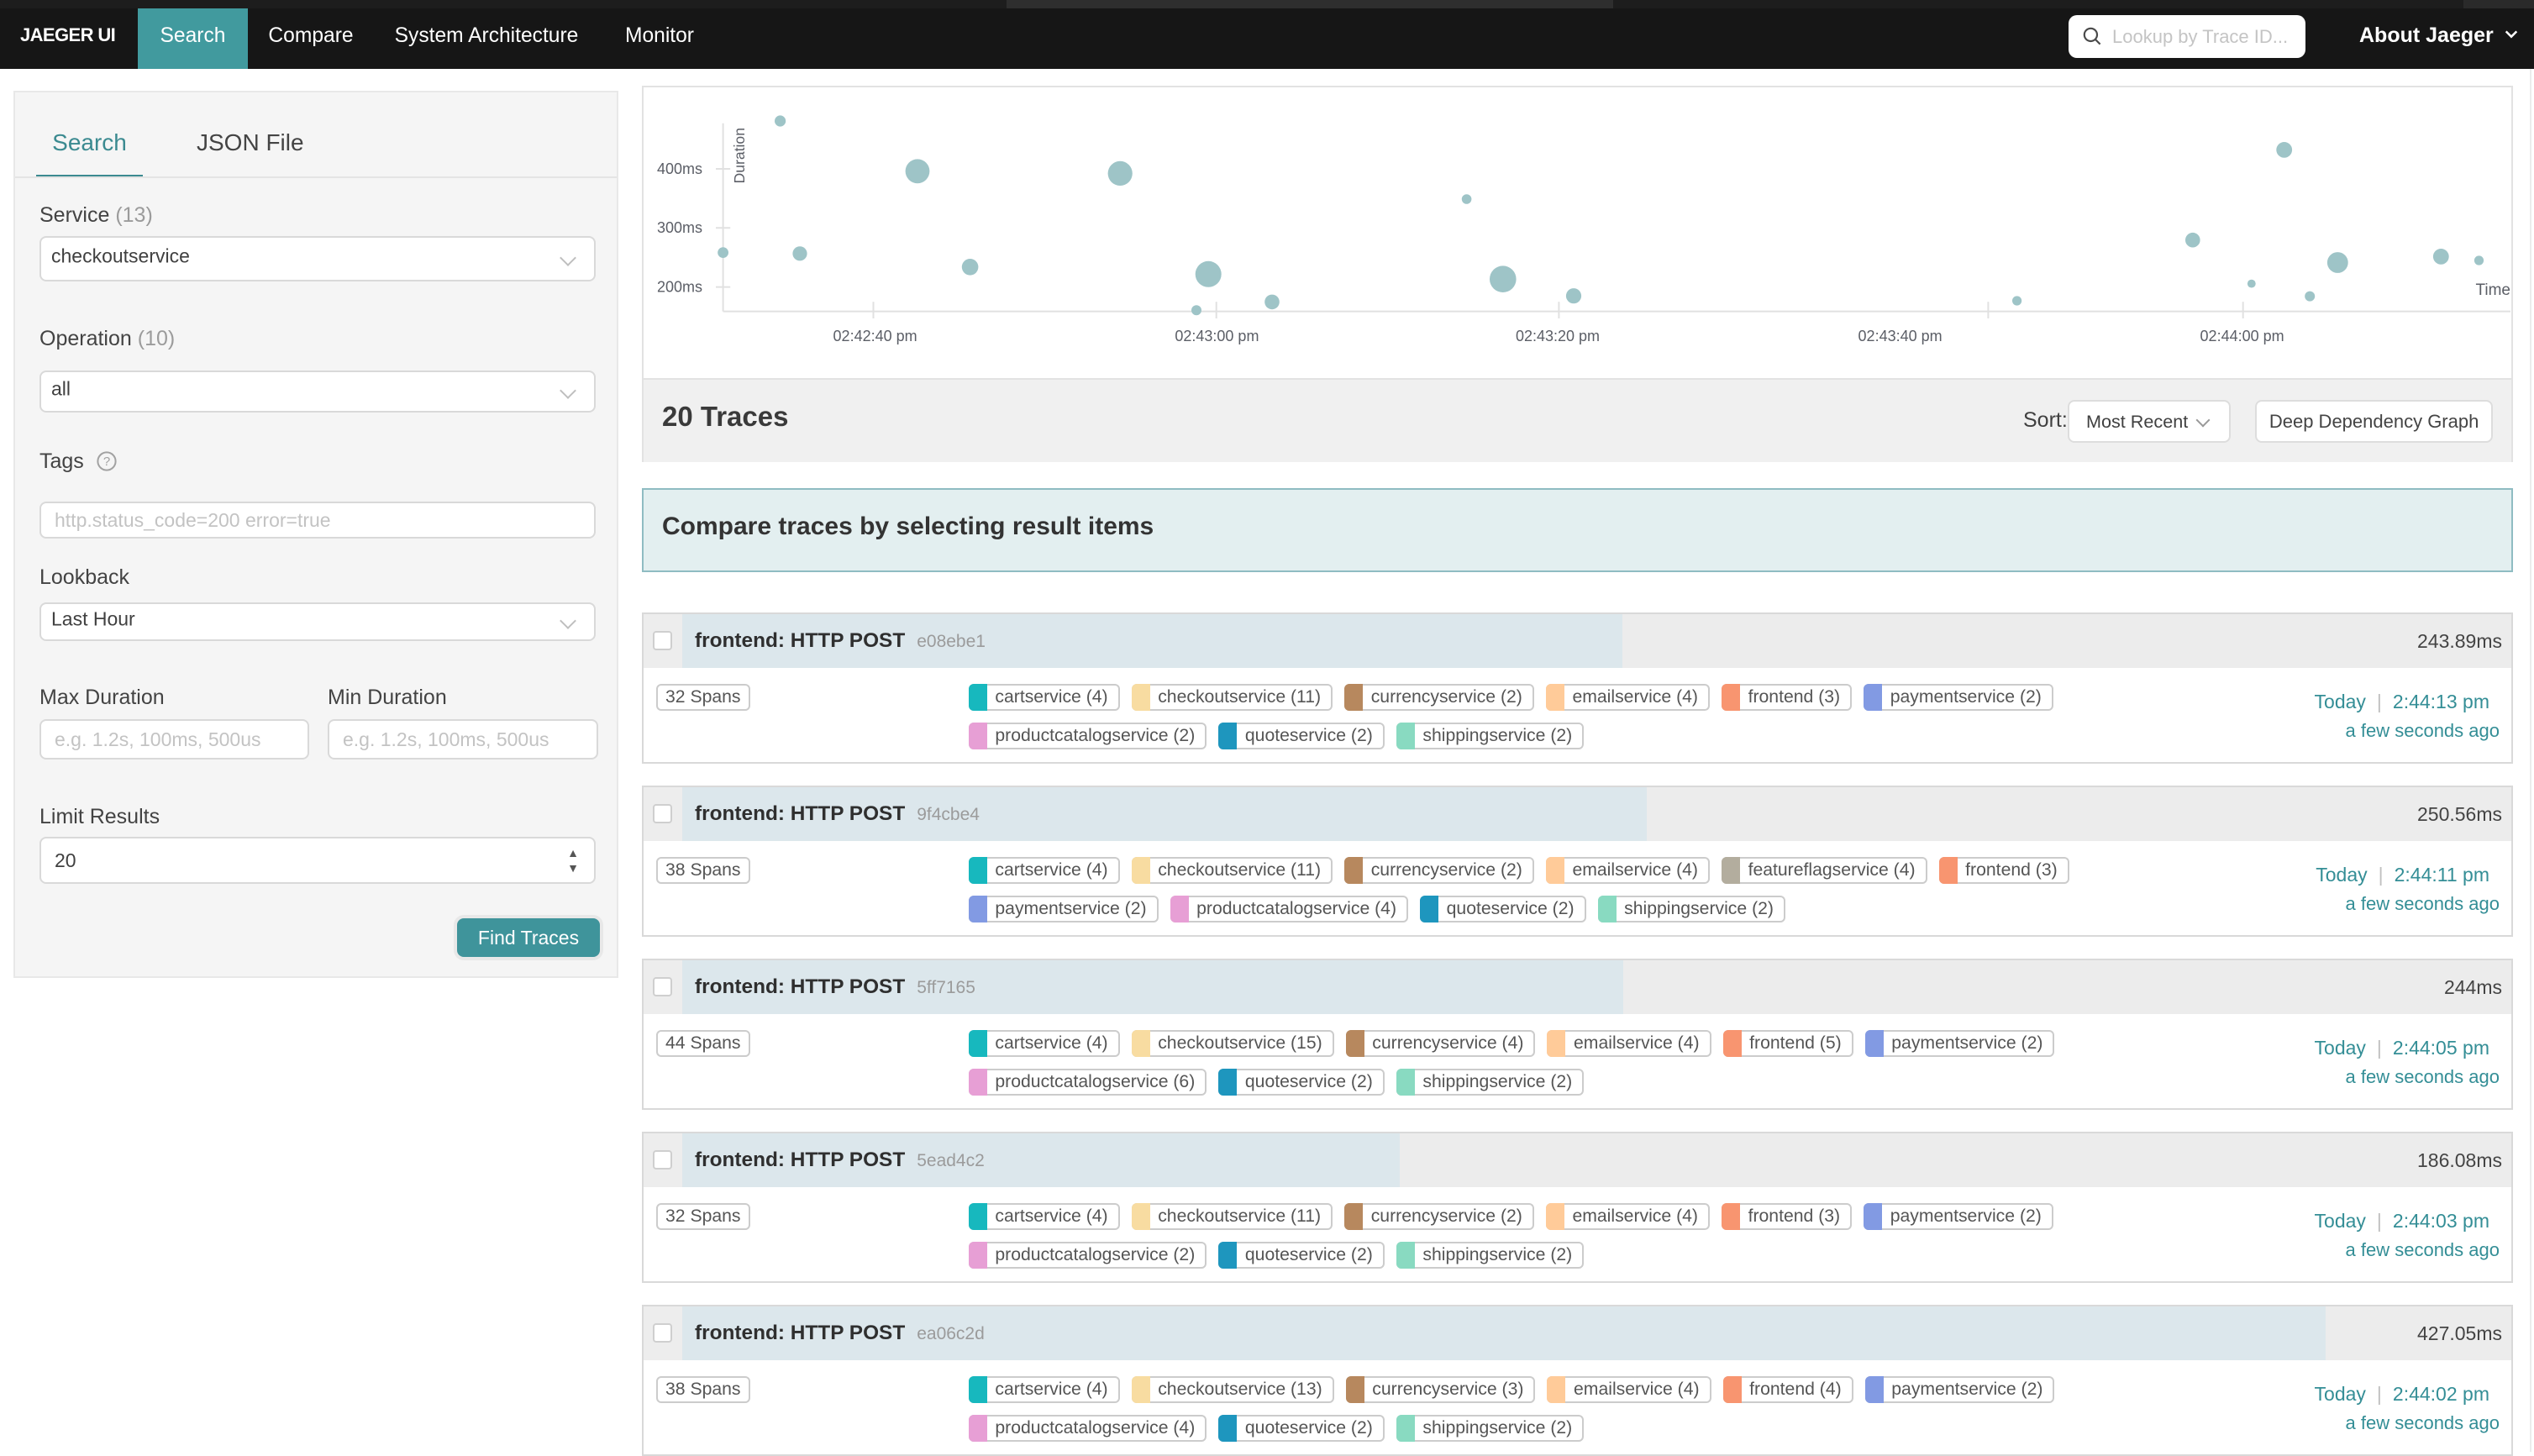 This screenshot has height=1456, width=2534. What do you see at coordinates (679, 168) in the screenshot?
I see `svg-text: 400ms` at bounding box center [679, 168].